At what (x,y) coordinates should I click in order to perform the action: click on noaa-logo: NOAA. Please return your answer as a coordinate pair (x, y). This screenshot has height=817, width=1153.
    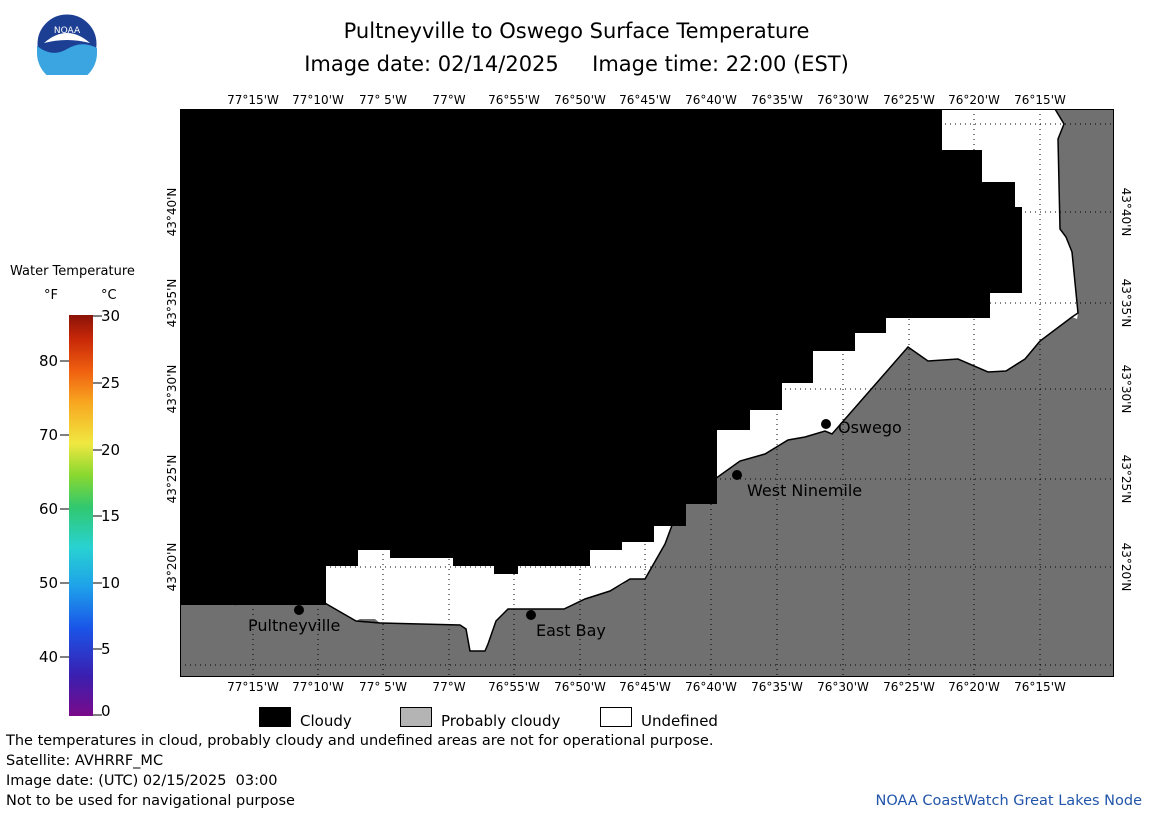
    Looking at the image, I should click on (67, 48).